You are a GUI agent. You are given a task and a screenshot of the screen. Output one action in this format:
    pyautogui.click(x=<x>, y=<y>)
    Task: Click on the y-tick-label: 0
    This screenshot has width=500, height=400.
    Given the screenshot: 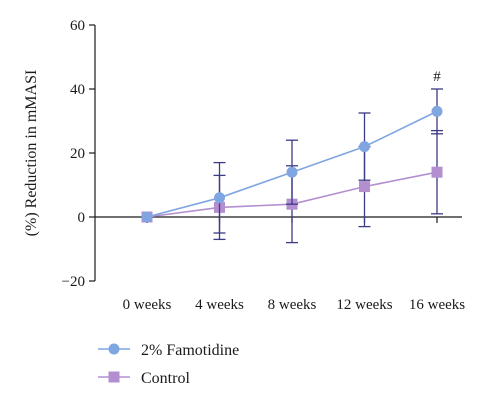 What is the action you would take?
    pyautogui.click(x=82, y=218)
    